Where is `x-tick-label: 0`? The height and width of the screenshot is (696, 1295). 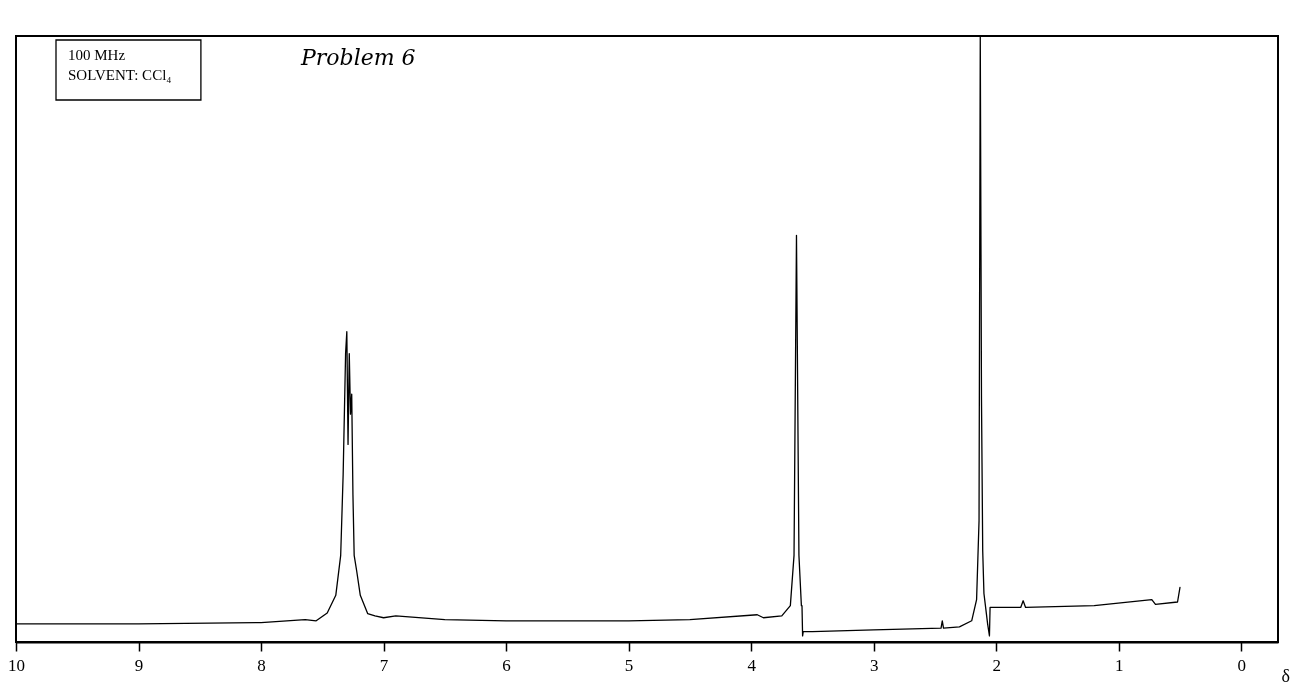
x-tick-label: 0 is located at coordinates (1241, 665).